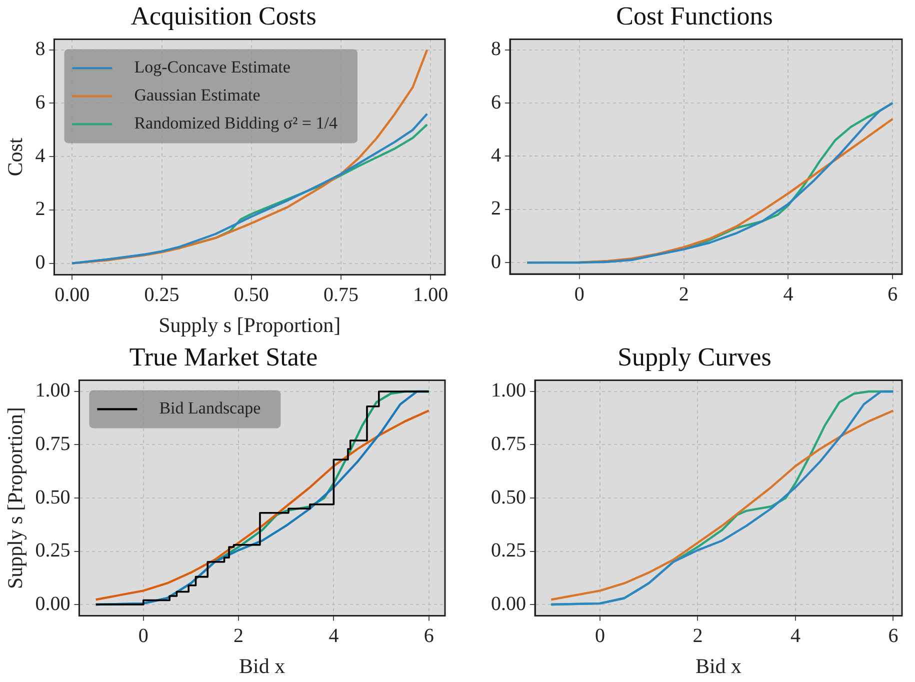 This screenshot has width=915, height=682. I want to click on chart-title: Cost Functions, so click(694, 15).